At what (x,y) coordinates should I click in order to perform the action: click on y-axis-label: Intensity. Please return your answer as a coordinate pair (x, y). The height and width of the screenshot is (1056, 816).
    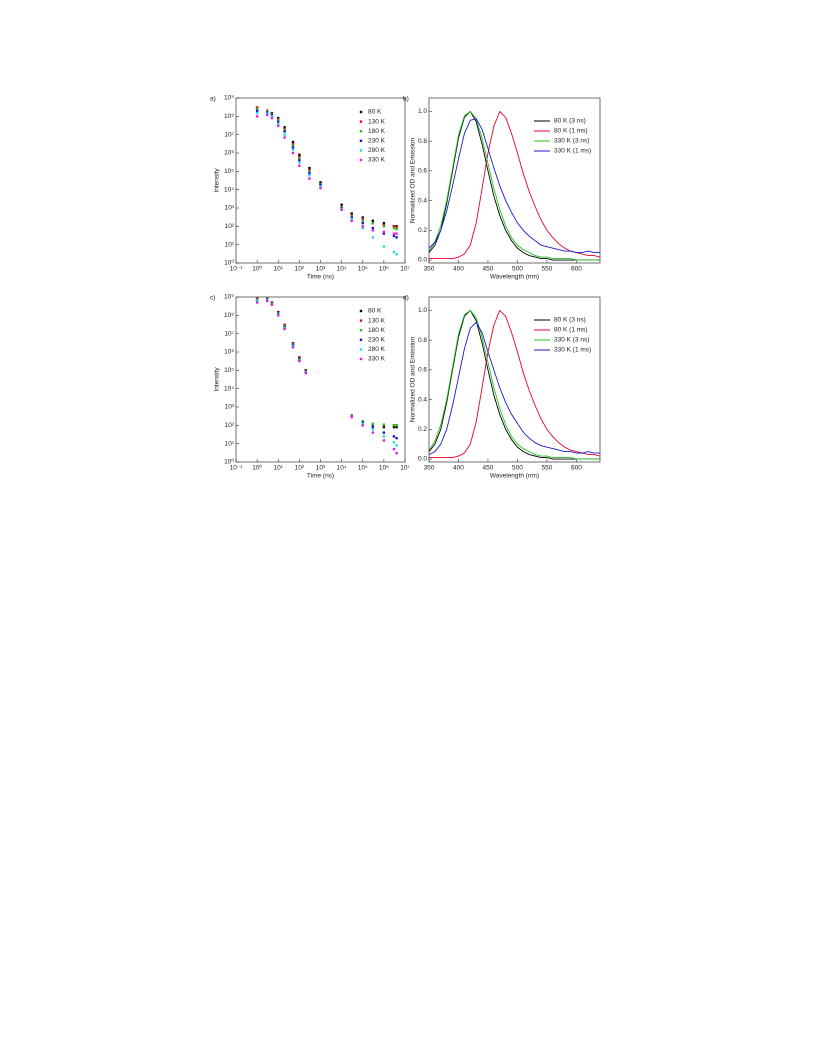
    Looking at the image, I should click on (217, 180).